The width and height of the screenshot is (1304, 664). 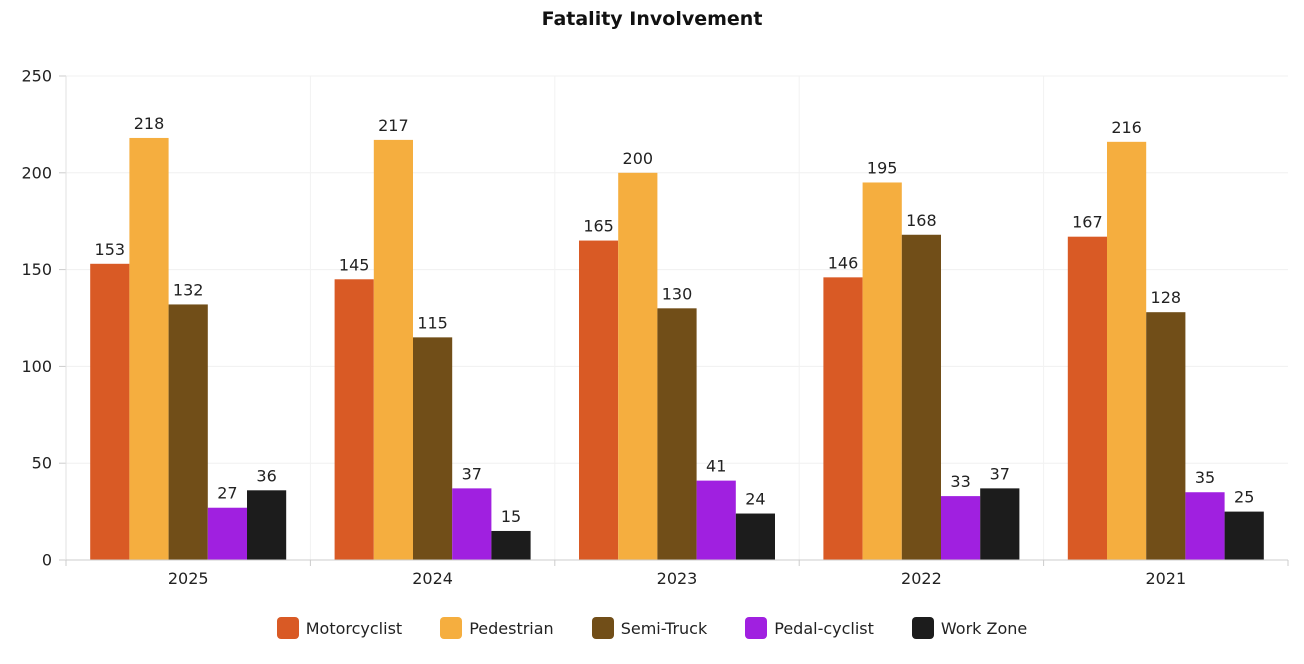 I want to click on bar-semi-truck-2025, so click(x=188, y=432).